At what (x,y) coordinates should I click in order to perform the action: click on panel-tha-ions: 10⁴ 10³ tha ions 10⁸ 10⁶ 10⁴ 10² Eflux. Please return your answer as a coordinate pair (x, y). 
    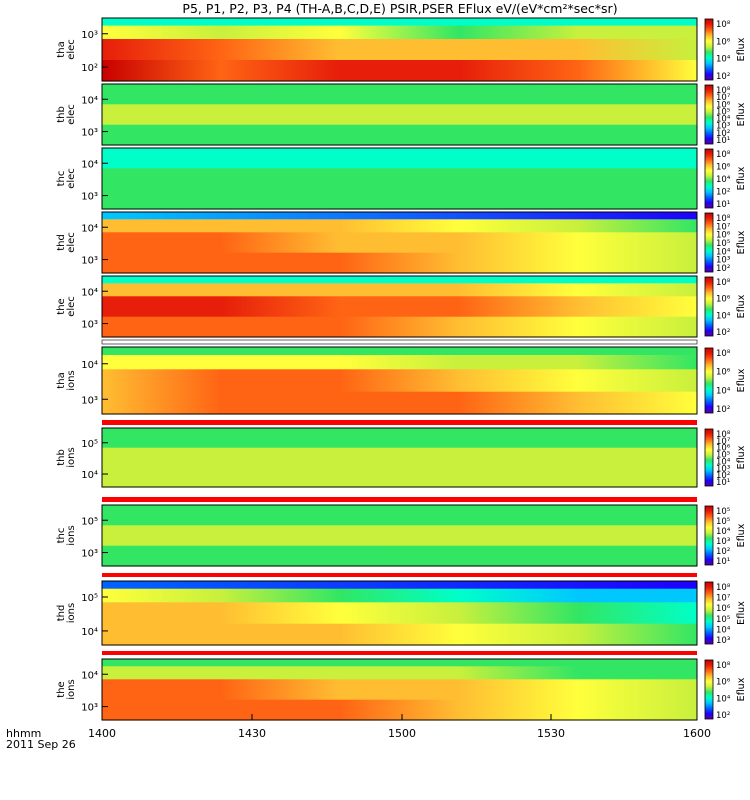
    Looking at the image, I should click on (401, 380).